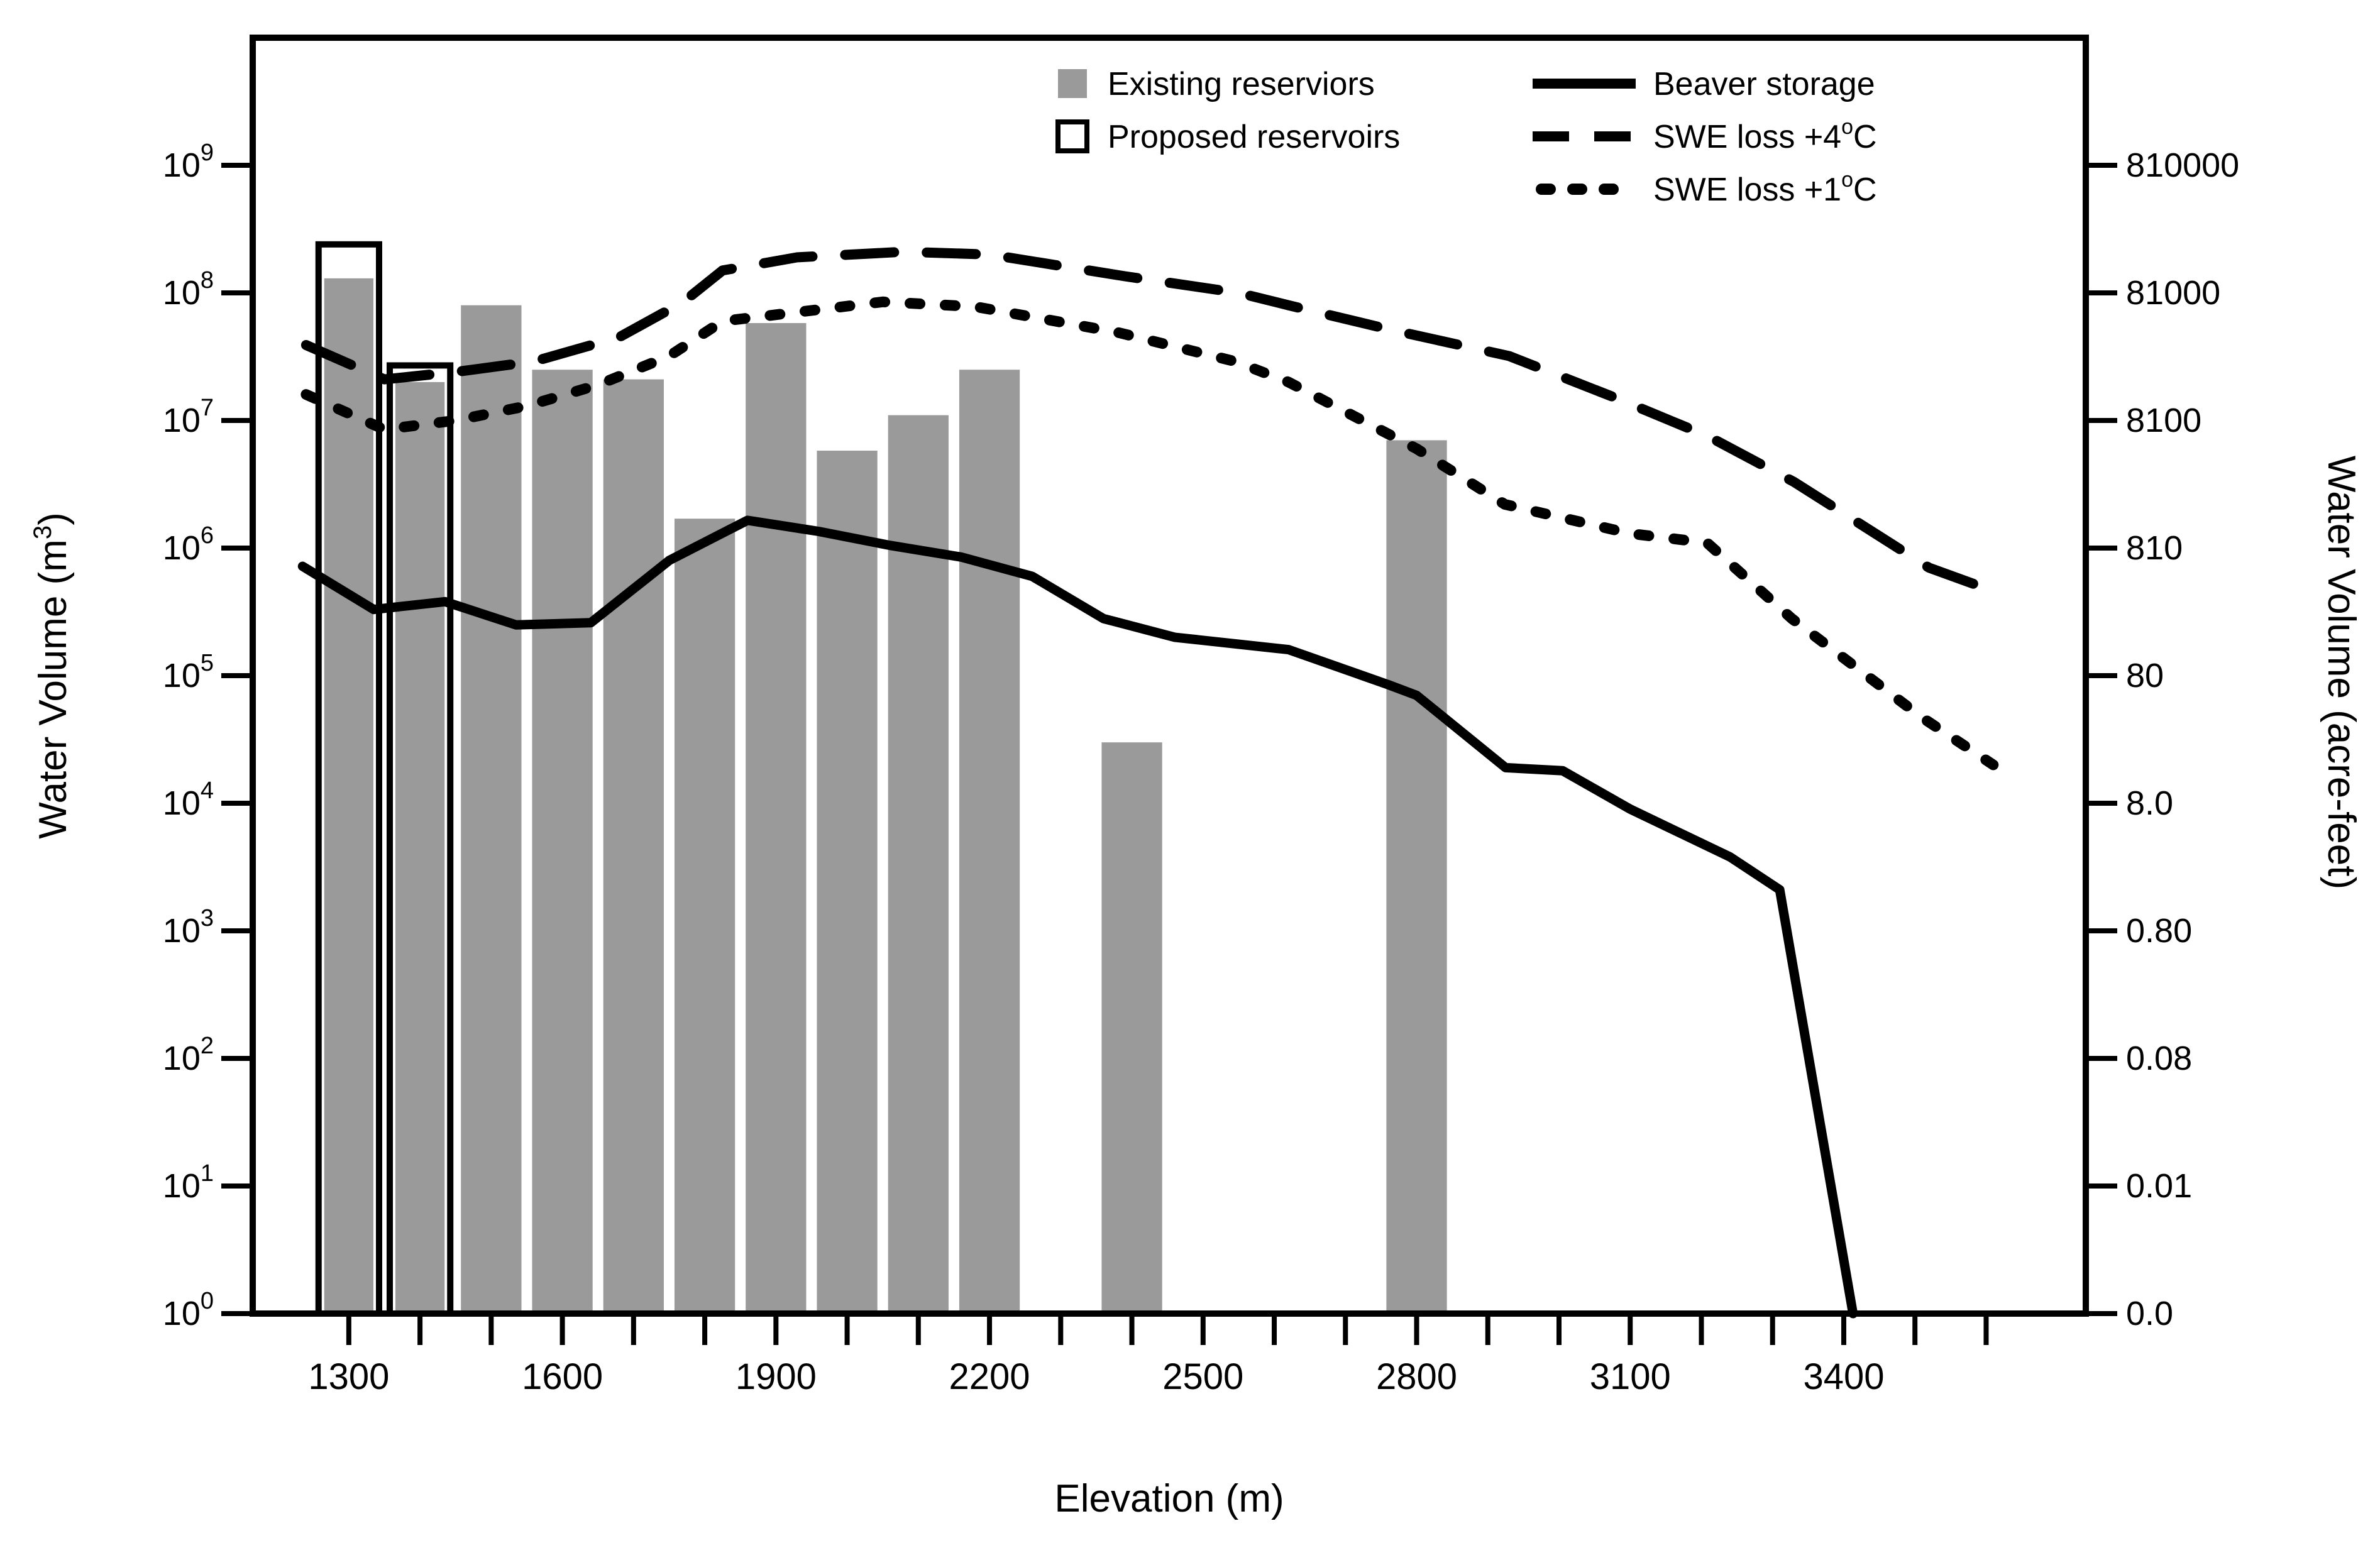 The image size is (2380, 1543). I want to click on y-tick-label-left: 10⁶, so click(188, 544).